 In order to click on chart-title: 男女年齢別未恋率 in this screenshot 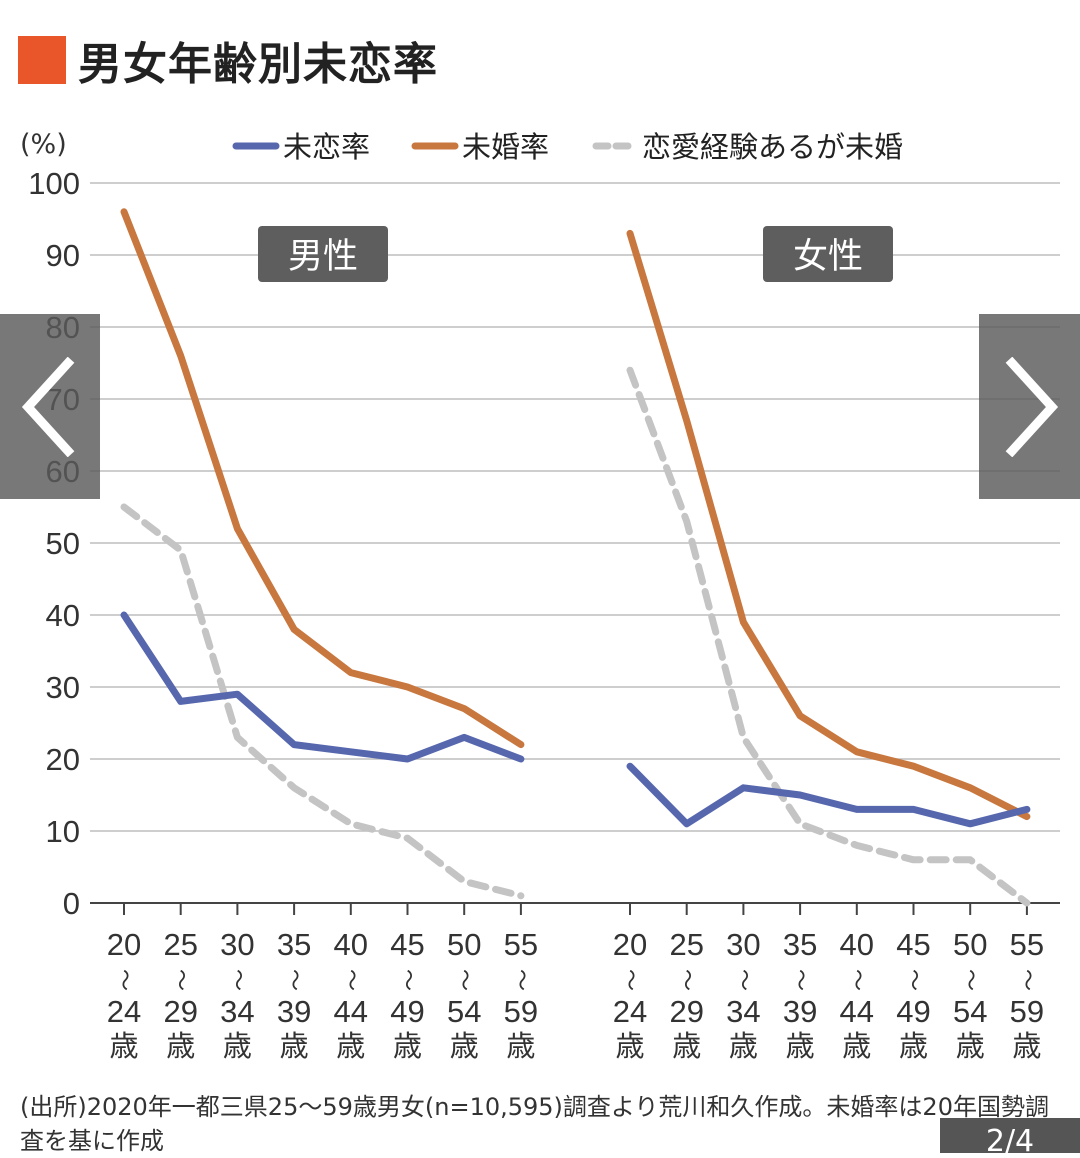, I will do `click(258, 64)`.